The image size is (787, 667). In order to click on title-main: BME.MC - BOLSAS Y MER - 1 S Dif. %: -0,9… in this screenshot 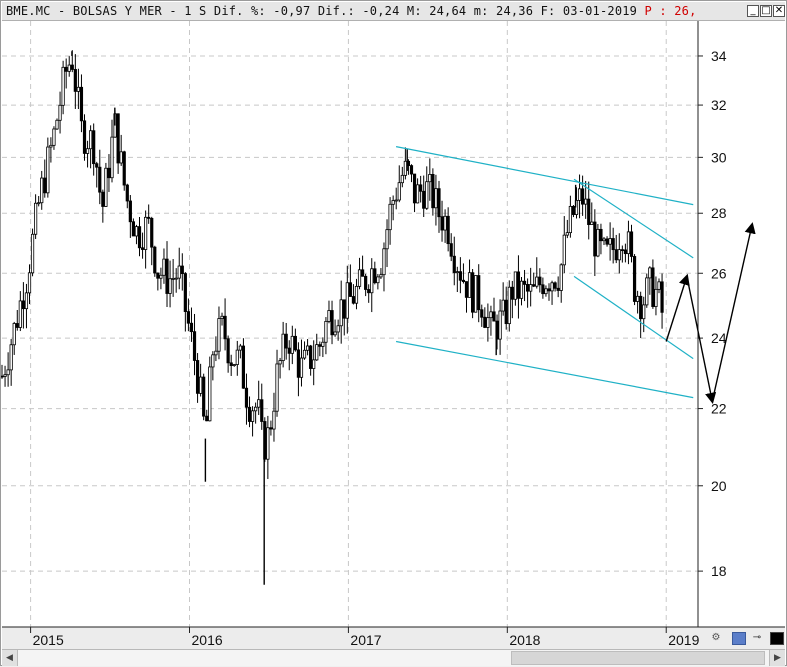, I will do `click(322, 11)`.